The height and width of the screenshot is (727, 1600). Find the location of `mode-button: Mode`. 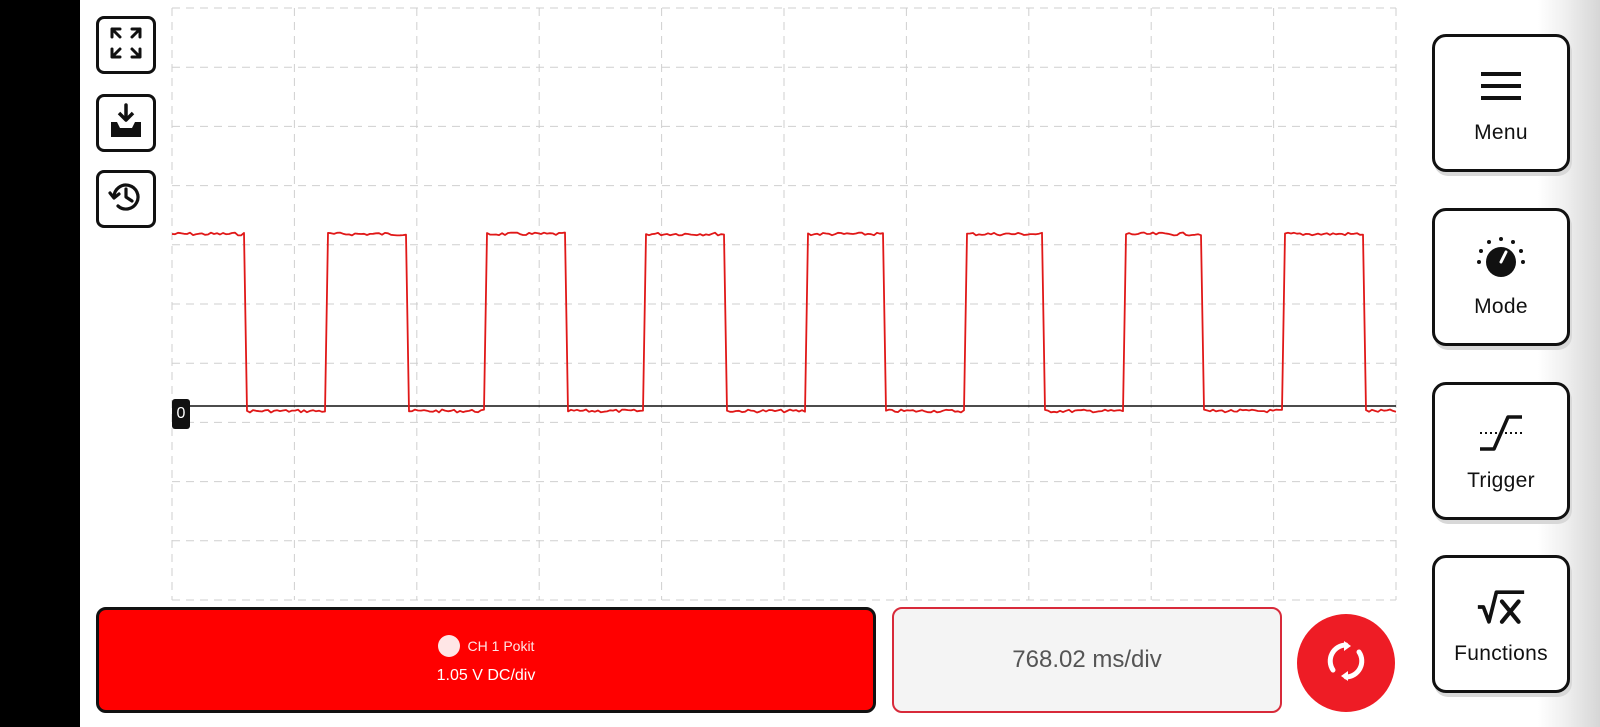

mode-button: Mode is located at coordinates (1501, 277).